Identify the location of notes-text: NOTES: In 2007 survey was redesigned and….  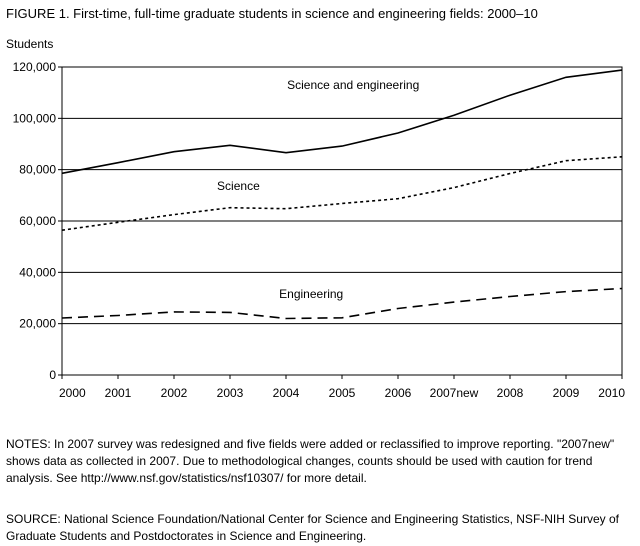
(310, 461).